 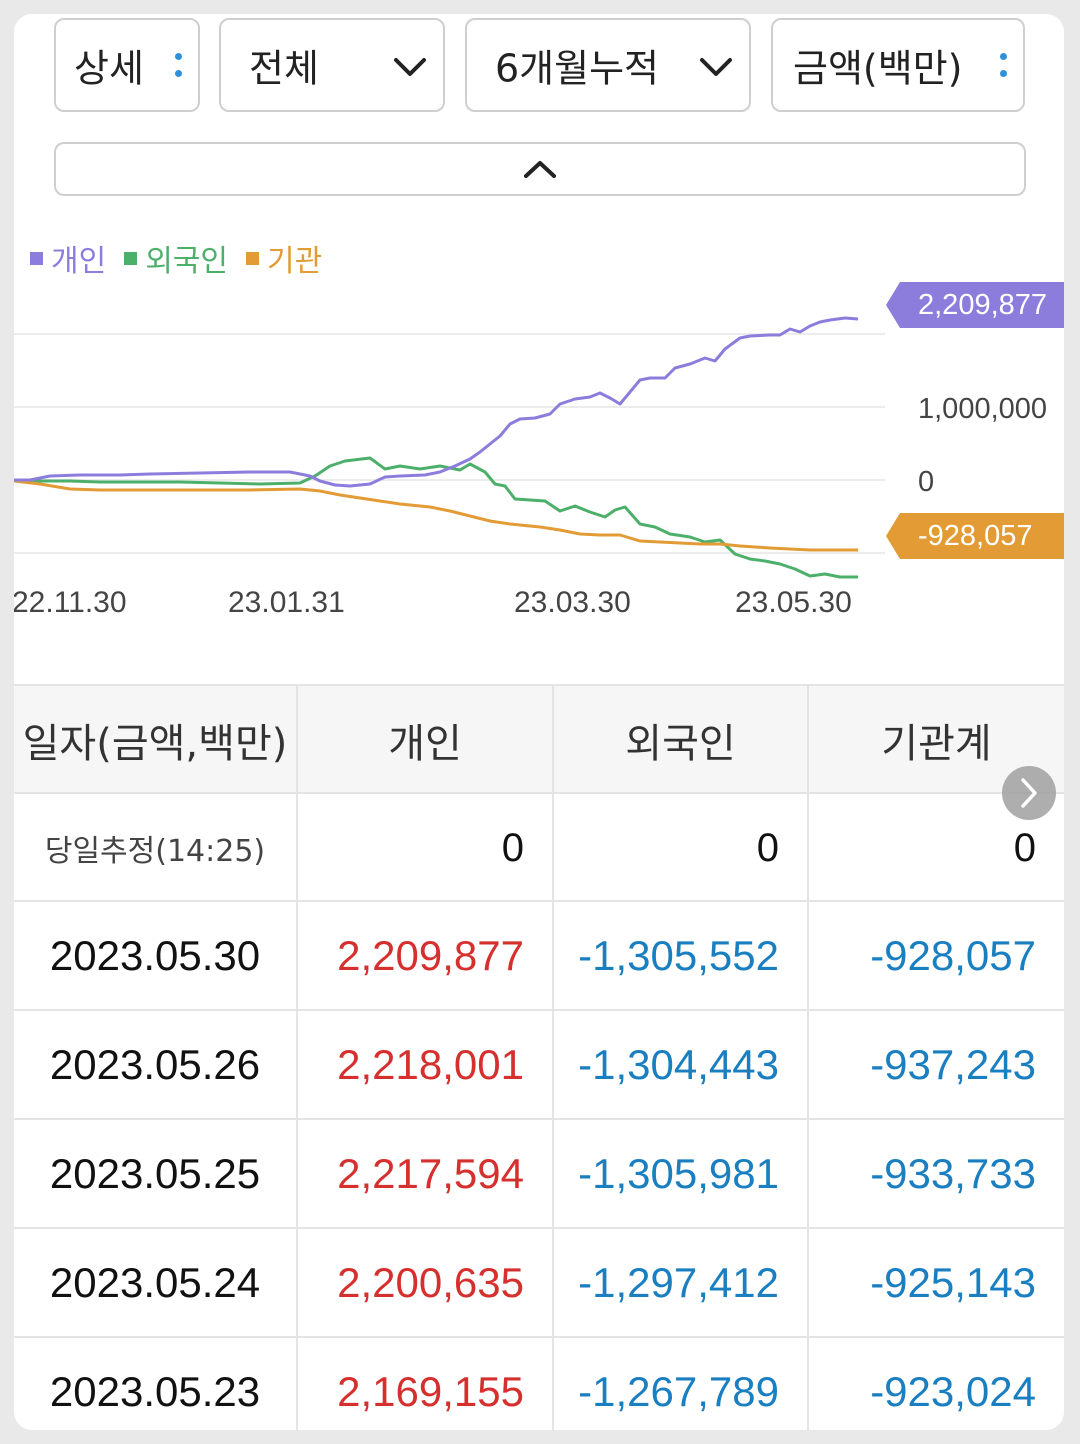 I want to click on x-tick-label: 22.11.30, so click(x=70, y=602).